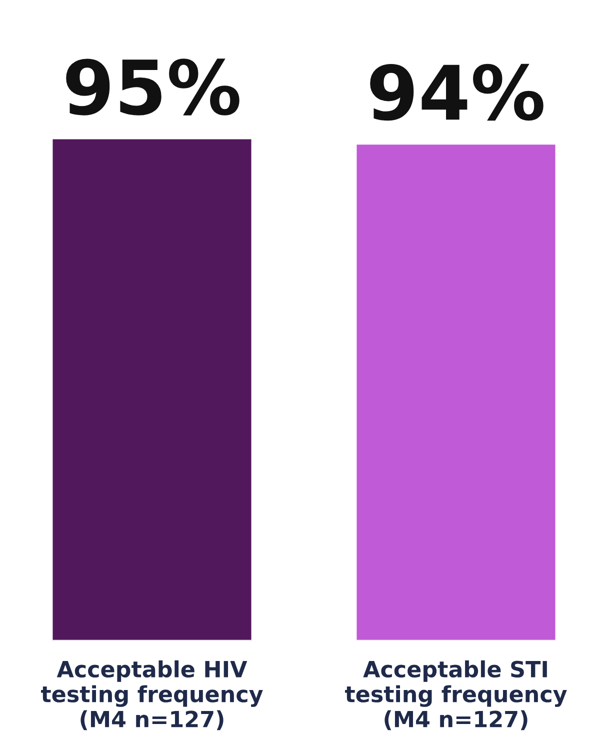 The image size is (608, 754). Describe the element at coordinates (455, 695) in the screenshot. I see `x-tick-label: Acceptable STI testing frequency (M4 n=127)` at that location.